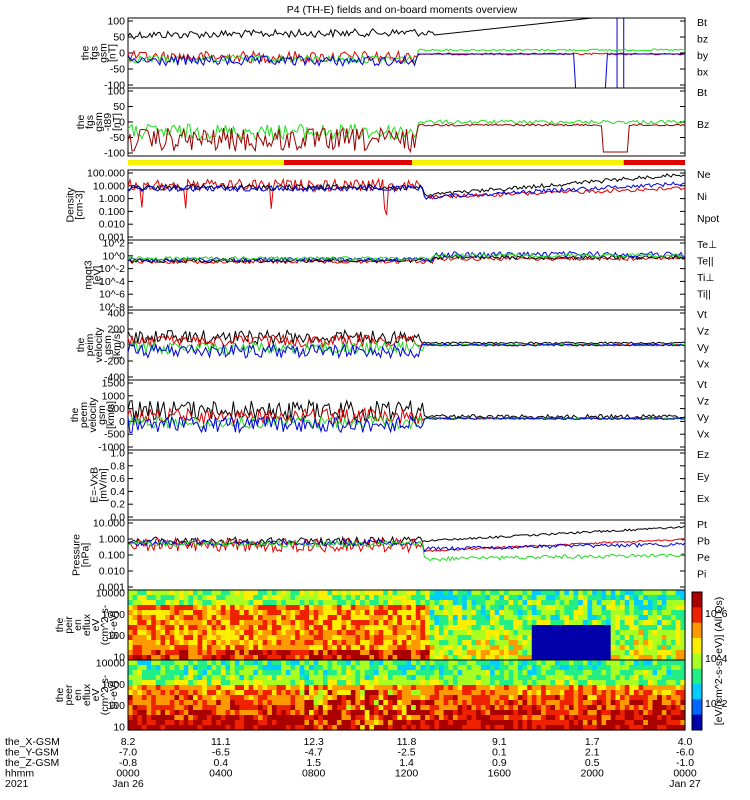 The width and height of the screenshot is (750, 800). I want to click on x-tick-label: 0000, so click(685, 774).